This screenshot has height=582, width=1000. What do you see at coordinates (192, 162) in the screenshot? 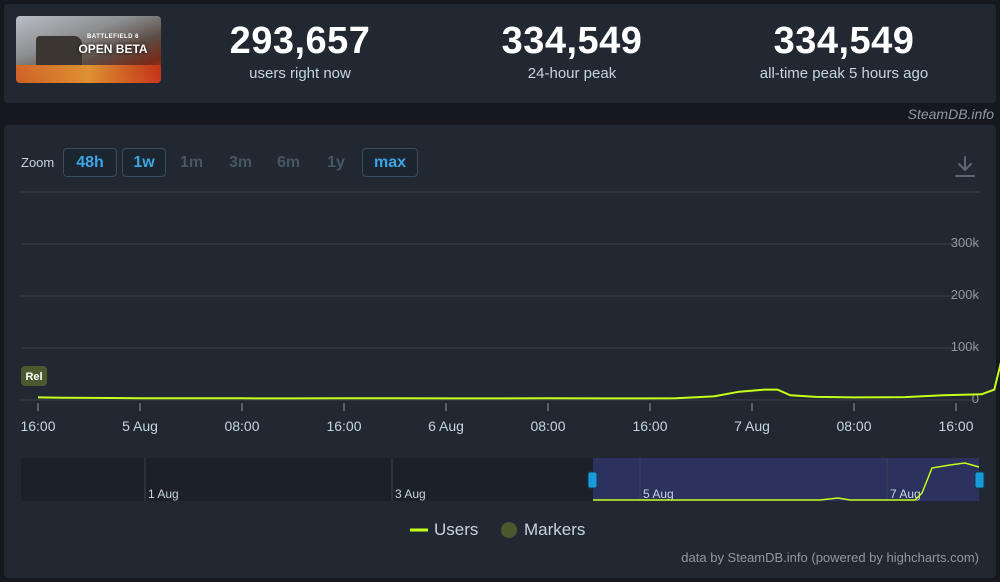
I see `zoom-button-1m: 1m` at bounding box center [192, 162].